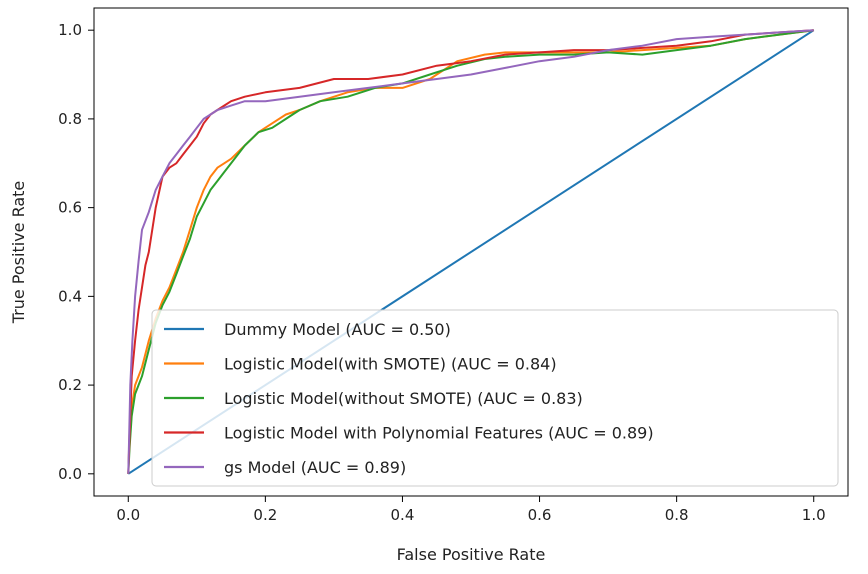 The image size is (868, 574). What do you see at coordinates (70, 296) in the screenshot?
I see `y-tick-label: 0.4` at bounding box center [70, 296].